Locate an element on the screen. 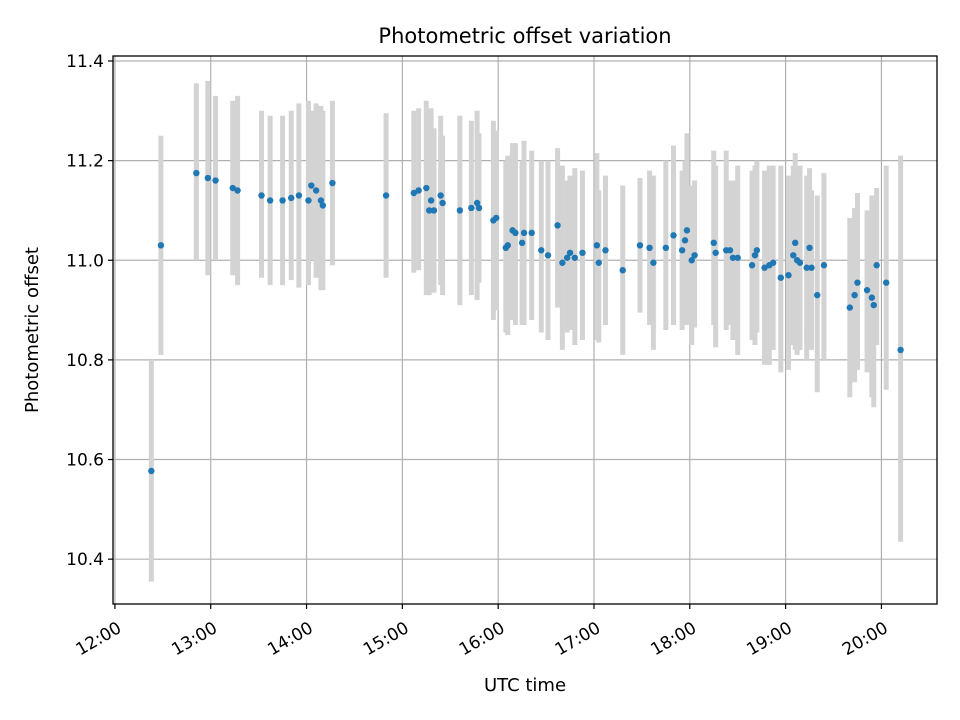 The image size is (960, 720). y-axis-label: Photometric offset is located at coordinates (32, 330).